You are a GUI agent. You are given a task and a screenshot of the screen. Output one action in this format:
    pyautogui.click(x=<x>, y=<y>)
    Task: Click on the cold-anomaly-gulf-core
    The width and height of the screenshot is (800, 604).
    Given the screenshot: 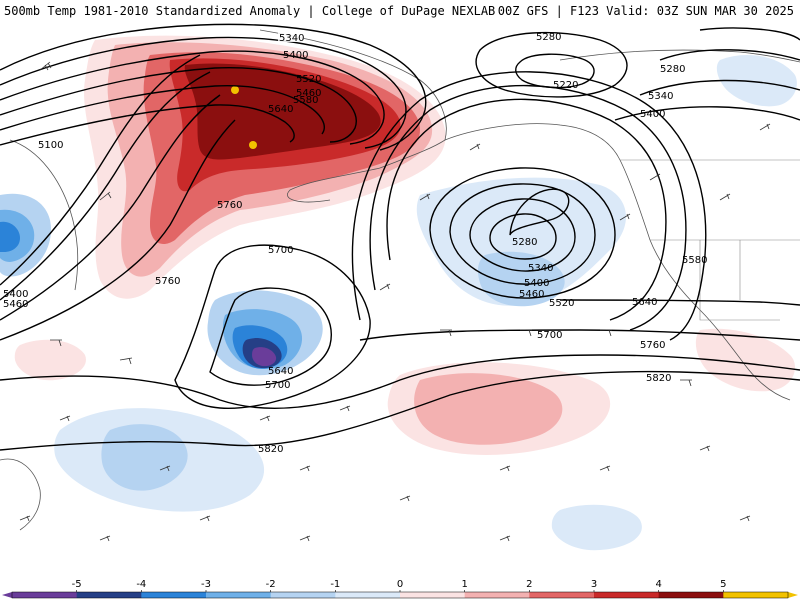 What is the action you would take?
    pyautogui.click(x=521, y=279)
    